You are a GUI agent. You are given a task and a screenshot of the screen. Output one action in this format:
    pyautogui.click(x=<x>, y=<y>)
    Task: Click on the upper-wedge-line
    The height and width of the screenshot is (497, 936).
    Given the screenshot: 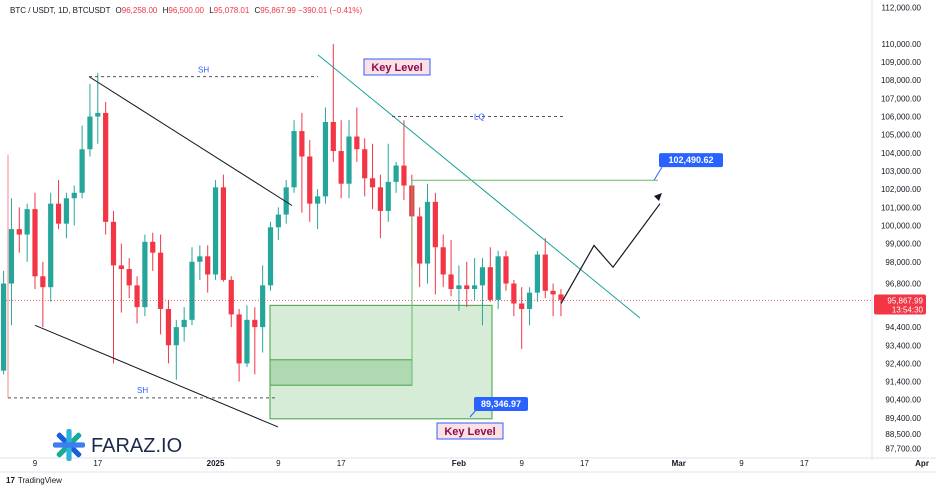 What is the action you would take?
    pyautogui.click(x=190, y=141)
    